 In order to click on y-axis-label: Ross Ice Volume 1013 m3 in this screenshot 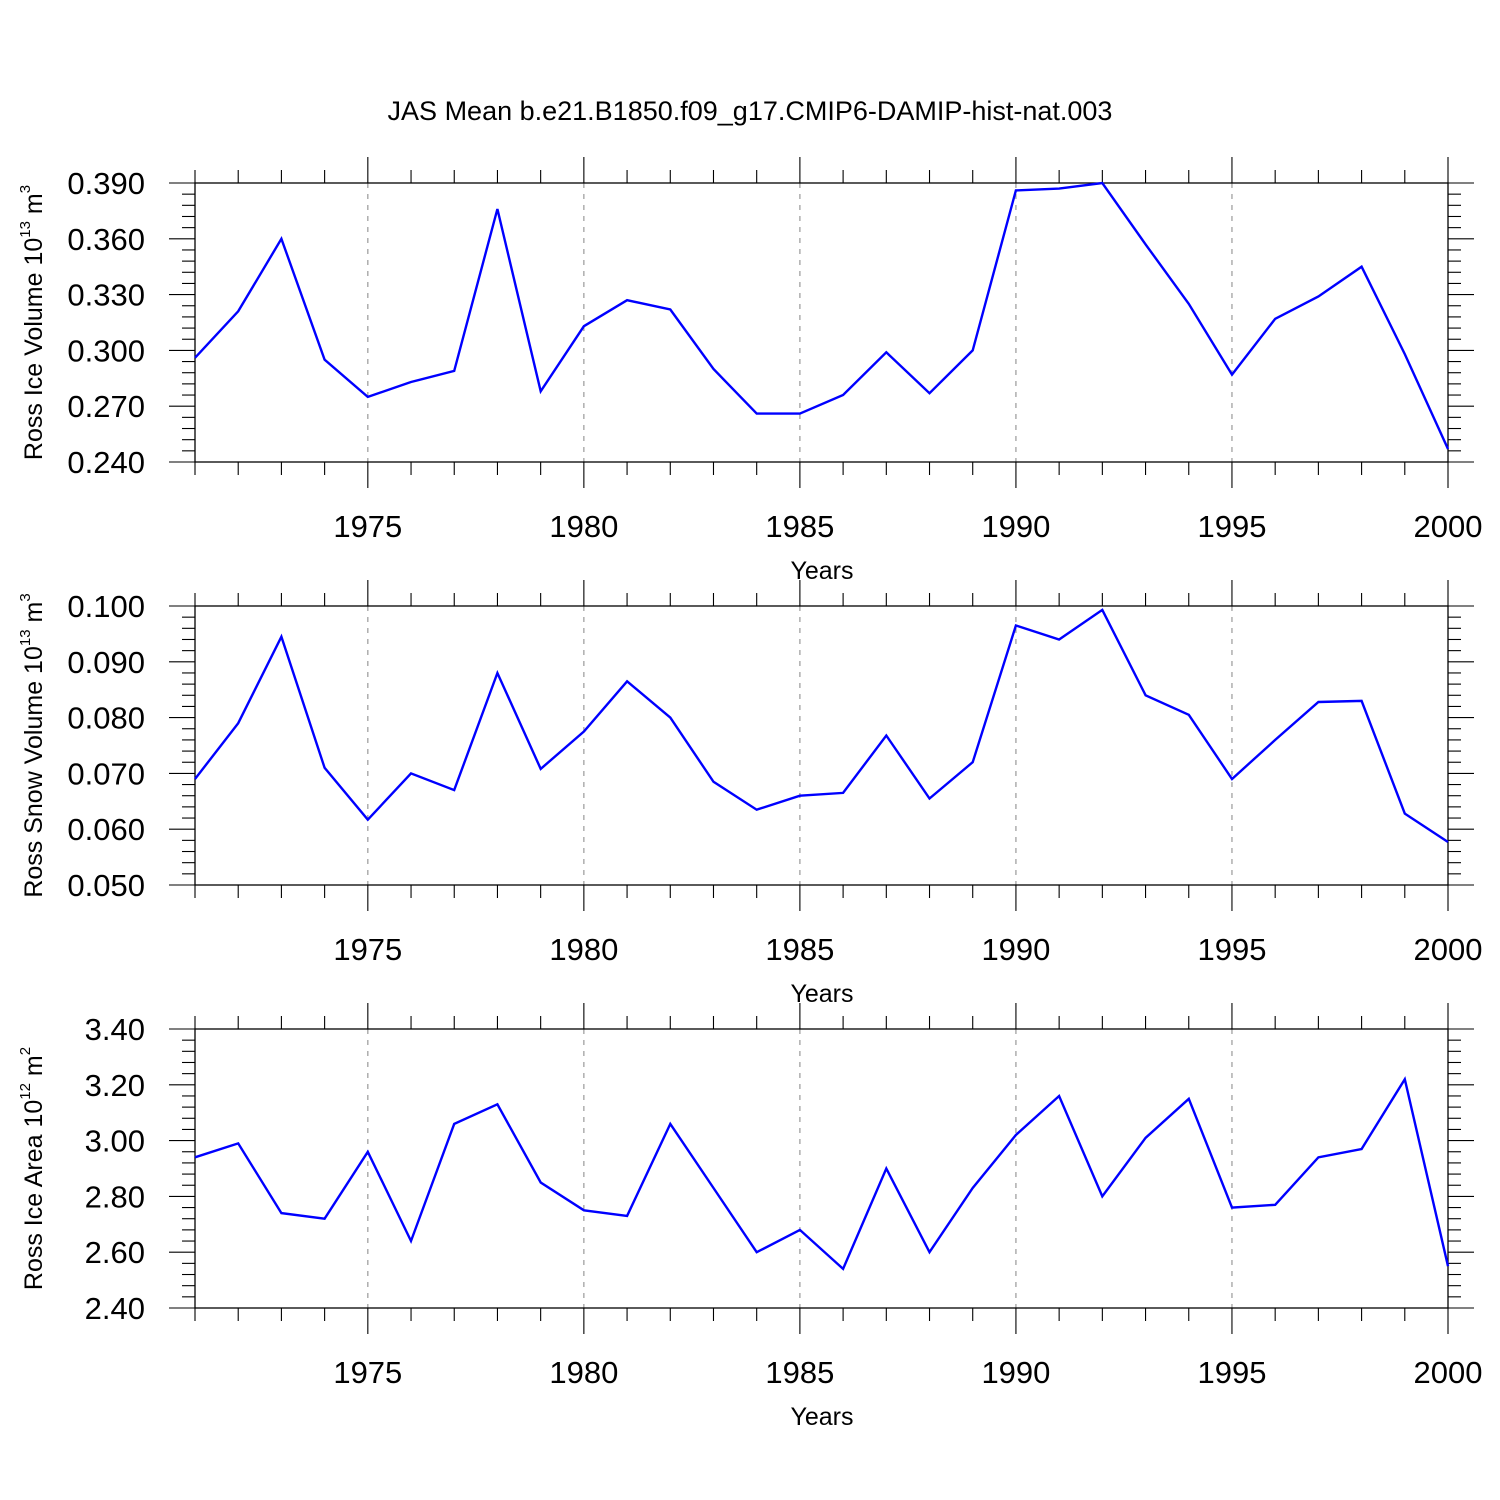, I will do `click(32, 322)`.